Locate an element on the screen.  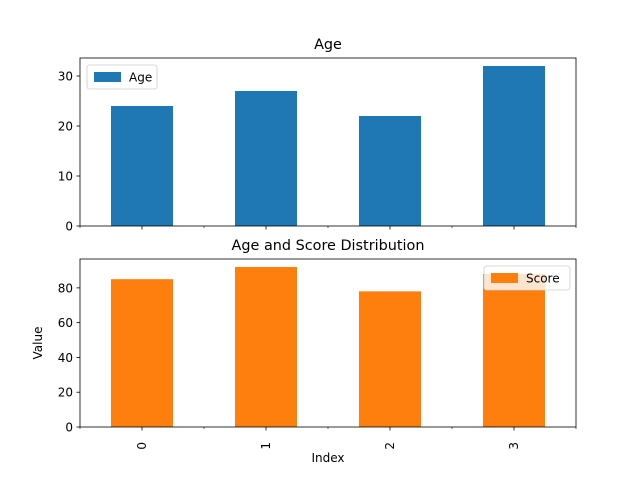
legend: Age is located at coordinates (122, 77).